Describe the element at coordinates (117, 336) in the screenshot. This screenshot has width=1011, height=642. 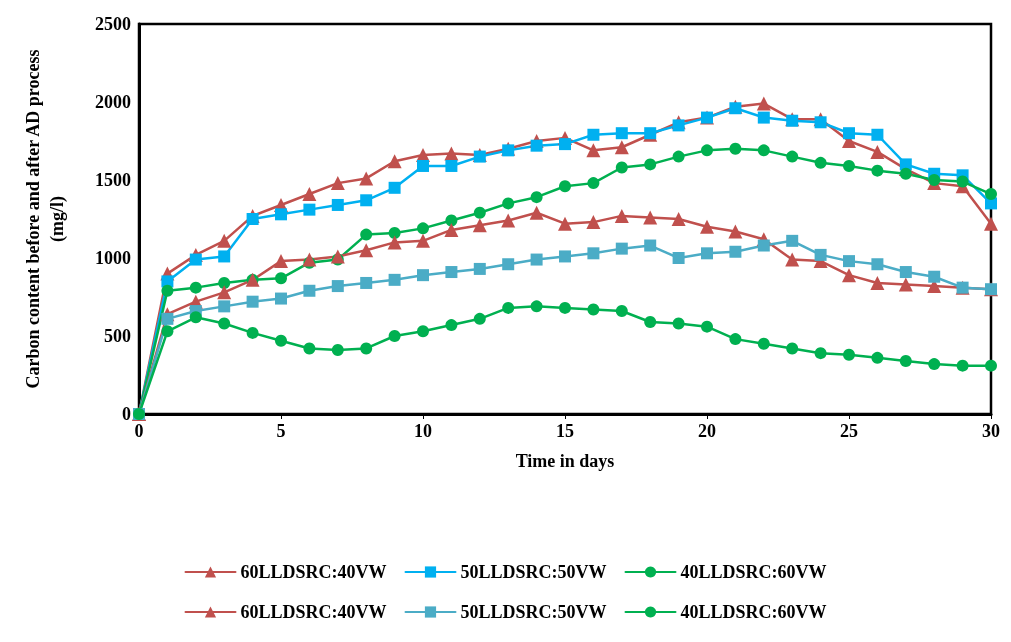
I see `y-tick-label: 500` at that location.